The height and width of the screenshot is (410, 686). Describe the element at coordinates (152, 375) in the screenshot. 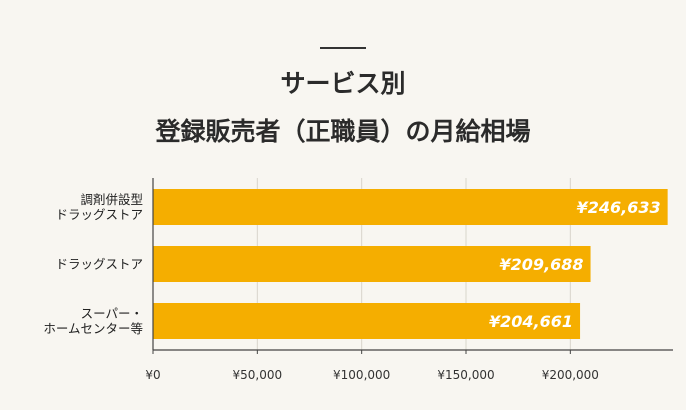

I see `x-tick-label-0: ¥0` at that location.